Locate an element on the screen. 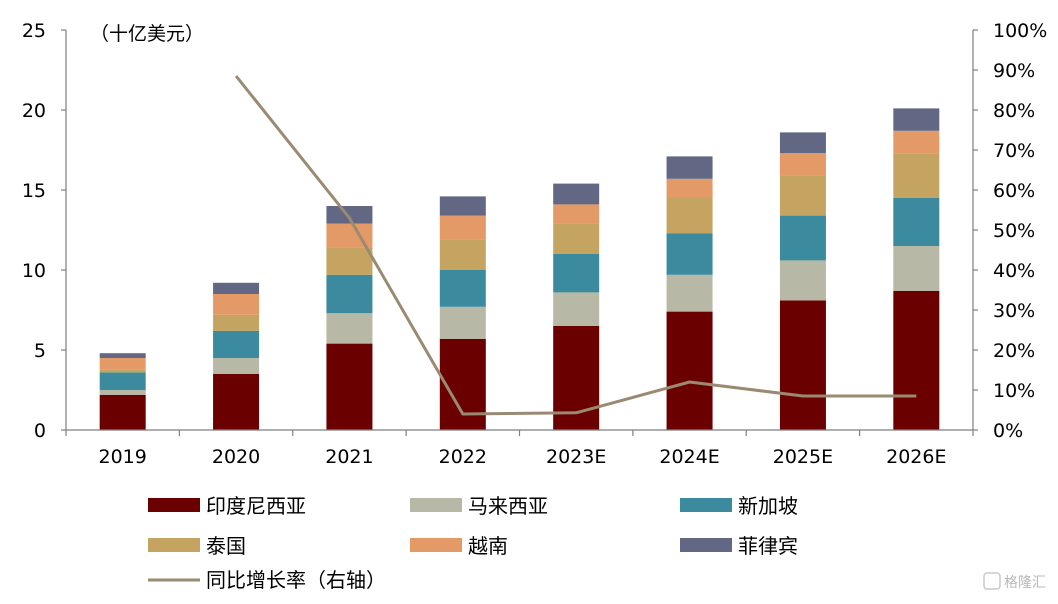 This screenshot has width=1058, height=604. left-tick-label: 20 is located at coordinates (34, 111).